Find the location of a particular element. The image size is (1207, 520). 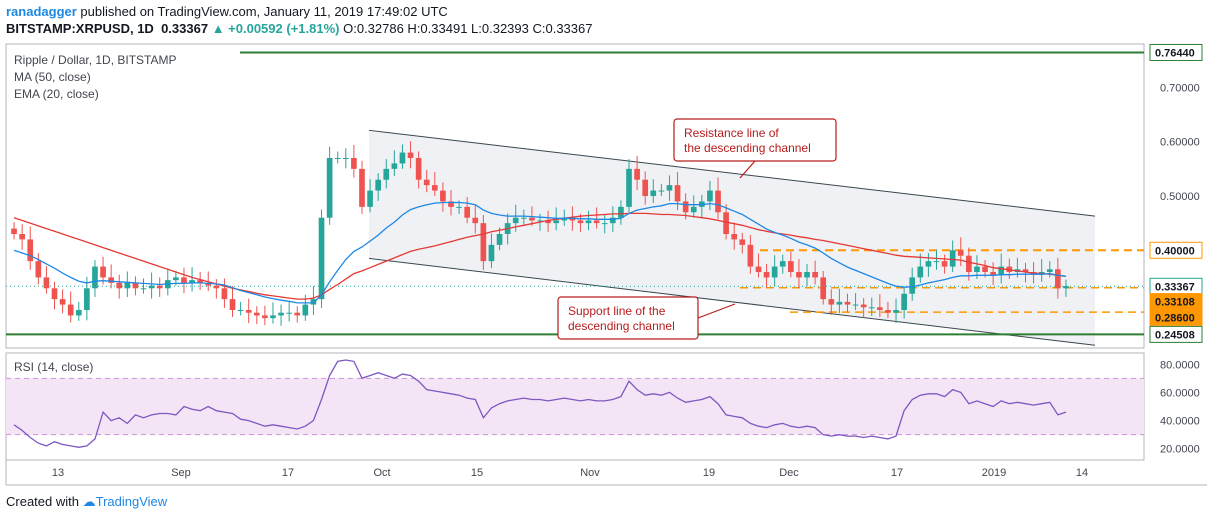

annotation-support-pointer is located at coordinates (716, 311).